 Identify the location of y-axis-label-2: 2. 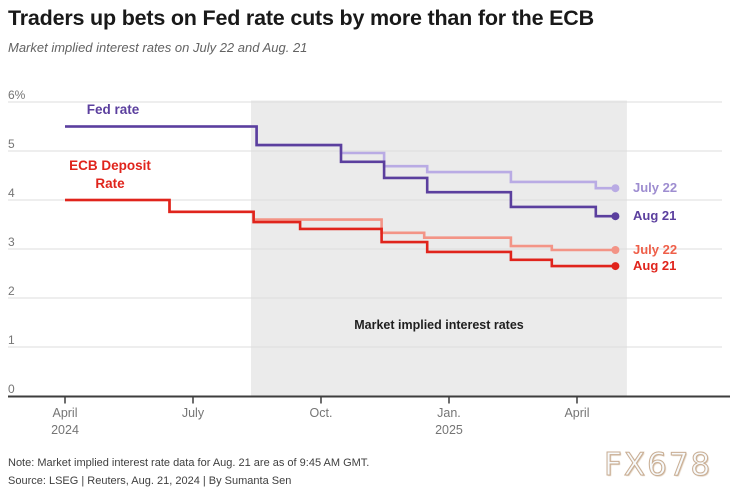
(11, 291).